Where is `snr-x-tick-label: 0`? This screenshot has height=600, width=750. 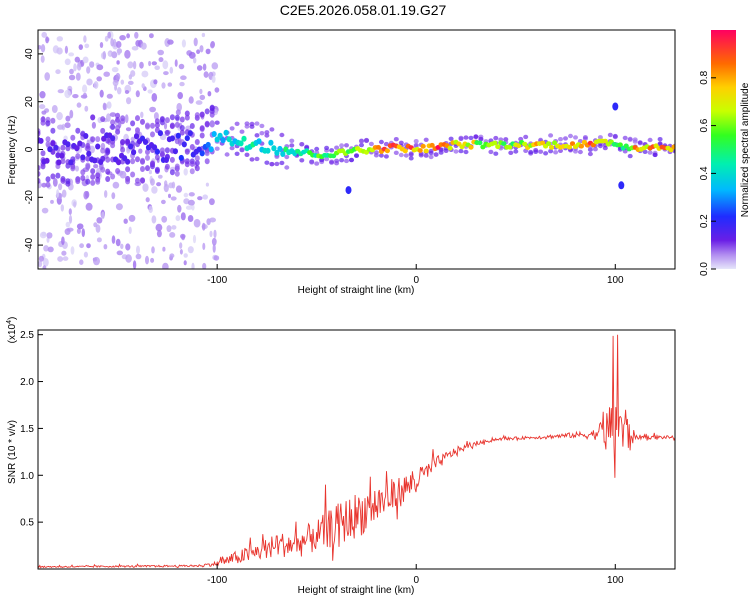 snr-x-tick-label: 0 is located at coordinates (416, 580).